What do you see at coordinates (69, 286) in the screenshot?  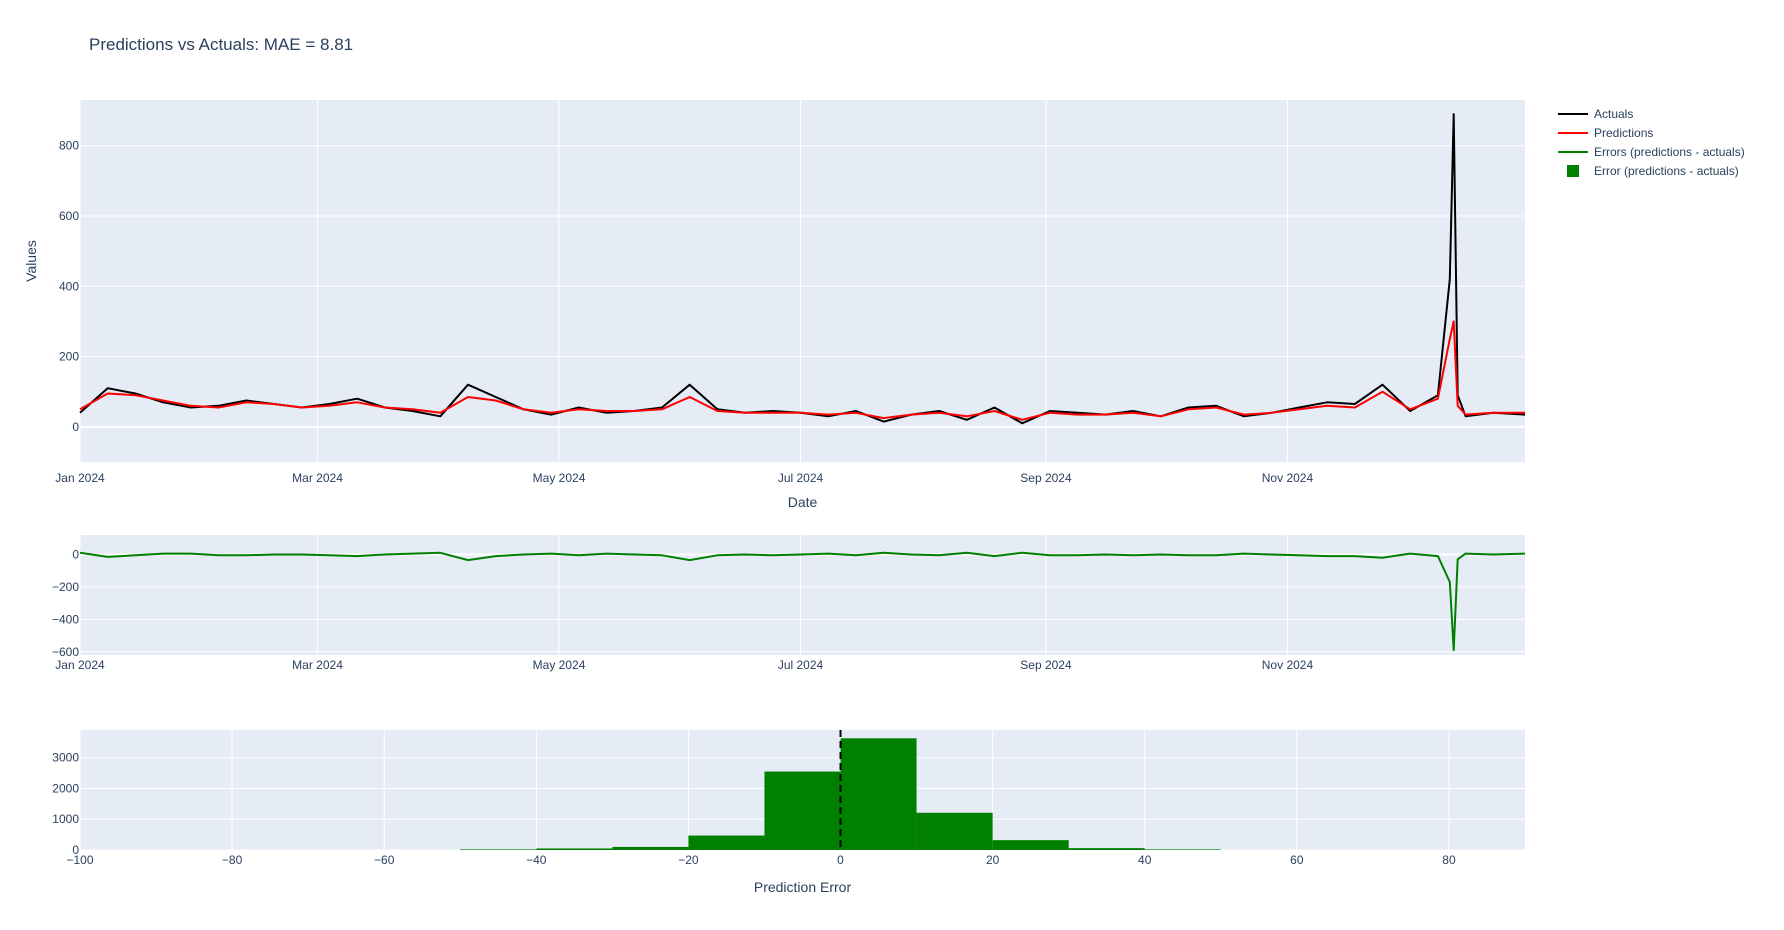 I see `timeseries-y-tick-label: 400` at bounding box center [69, 286].